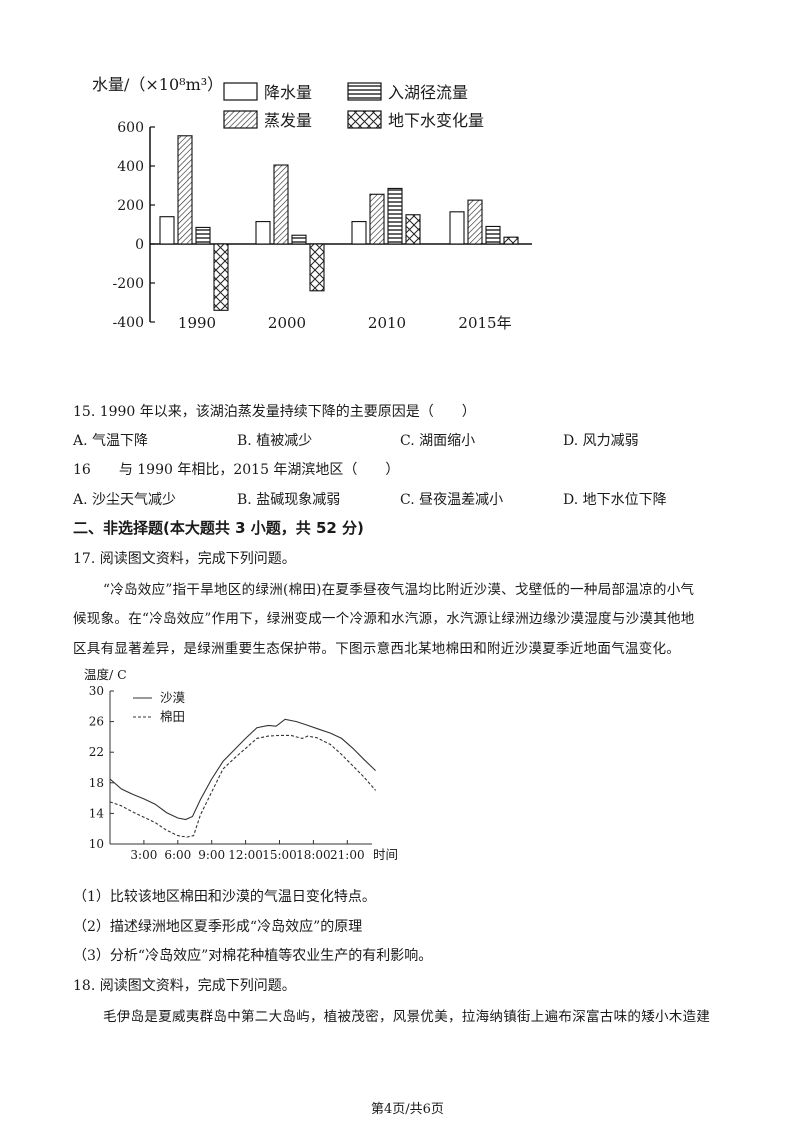  I want to click on series-line-沙漠, so click(242, 769).